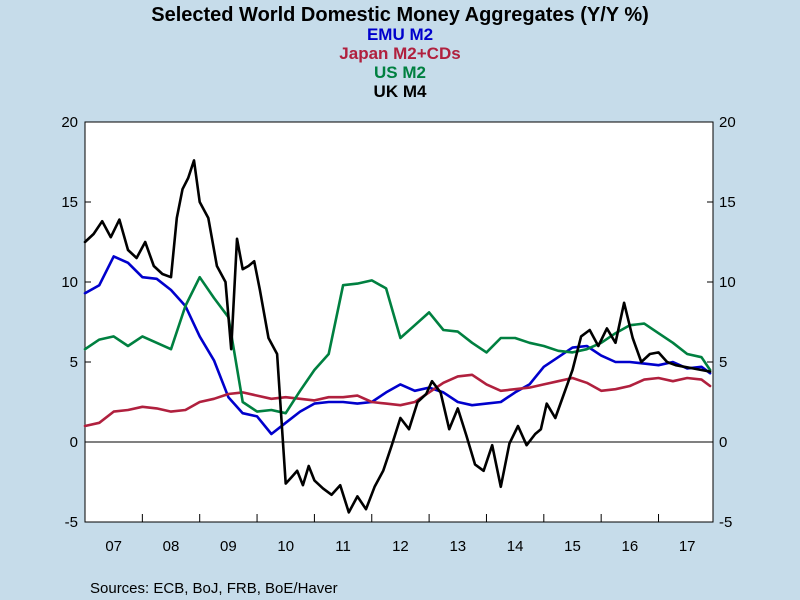 This screenshot has width=800, height=600. Describe the element at coordinates (400, 546) in the screenshot. I see `x-tick-label-5: 12` at that location.